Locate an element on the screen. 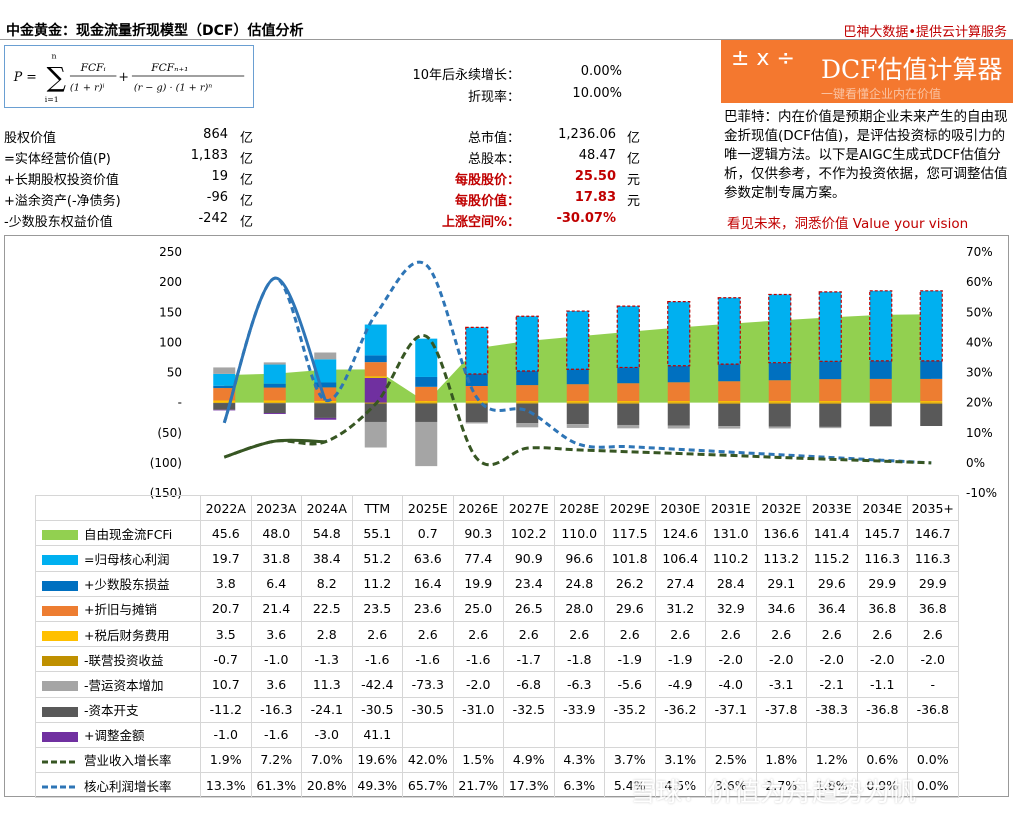 The width and height of the screenshot is (1013, 824). market-item-value: 17.83 is located at coordinates (595, 197).